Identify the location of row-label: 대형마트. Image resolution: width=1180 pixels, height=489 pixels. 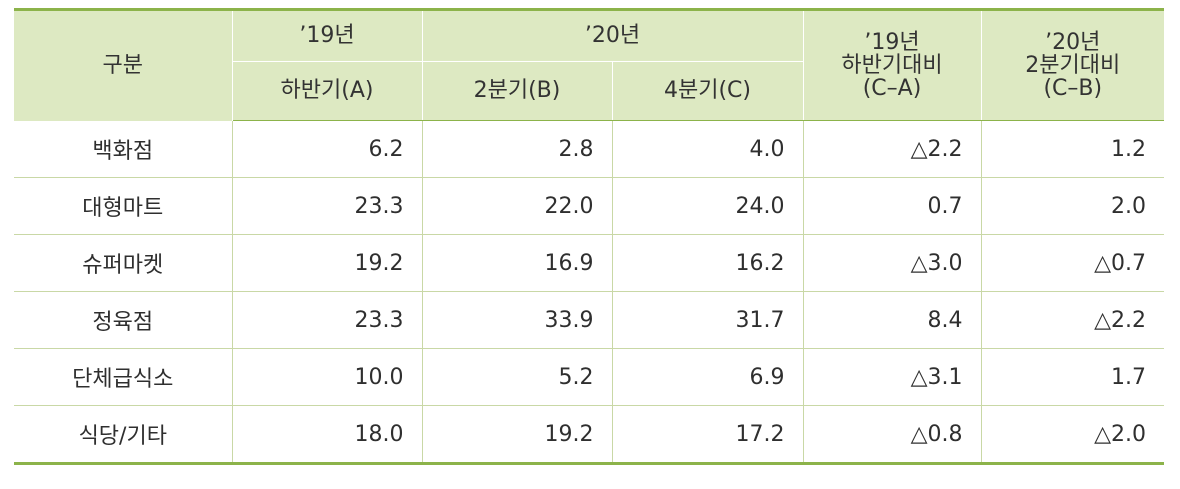
(123, 206).